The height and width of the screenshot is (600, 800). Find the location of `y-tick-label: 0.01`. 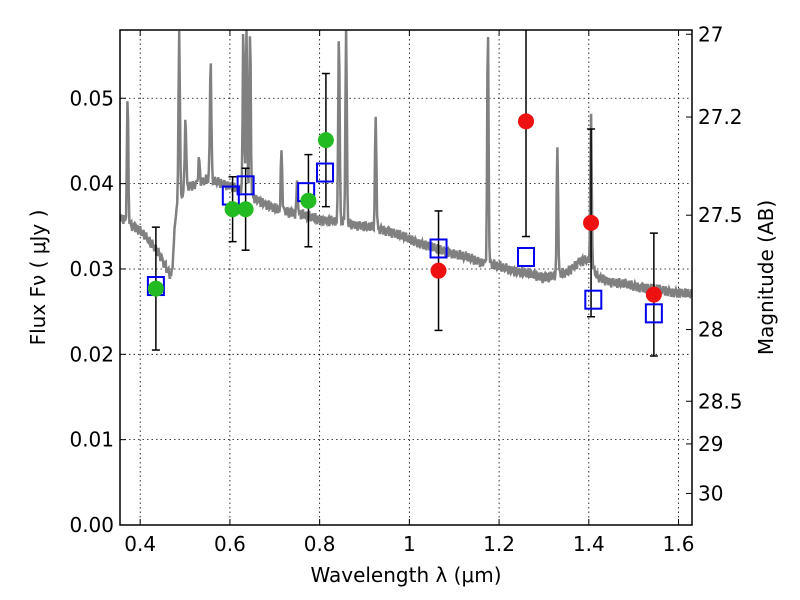

y-tick-label: 0.01 is located at coordinates (91, 440).